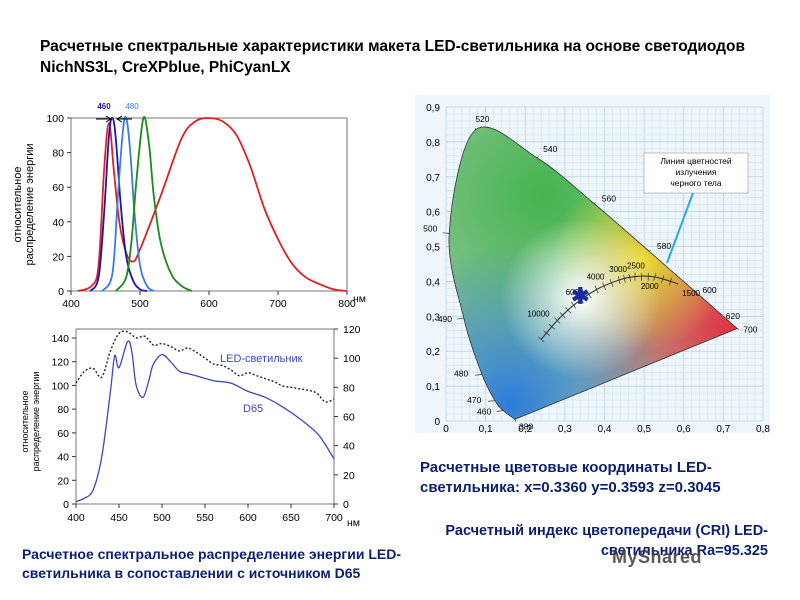 The width and height of the screenshot is (800, 600). I want to click on x-tick-label: 0,8, so click(763, 429).